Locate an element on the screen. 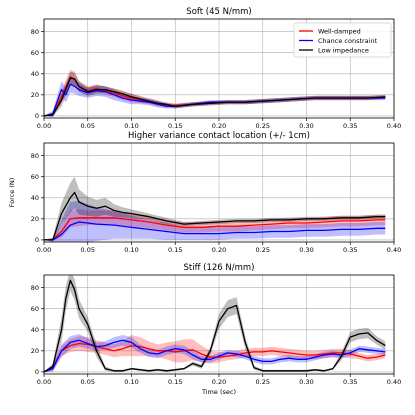  legend-box is located at coordinates (342, 40).